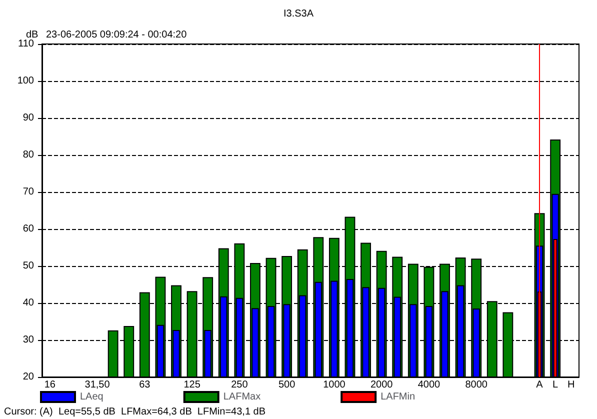 The height and width of the screenshot is (419, 597). What do you see at coordinates (28, 155) in the screenshot?
I see `y-tick-label: 80` at bounding box center [28, 155].